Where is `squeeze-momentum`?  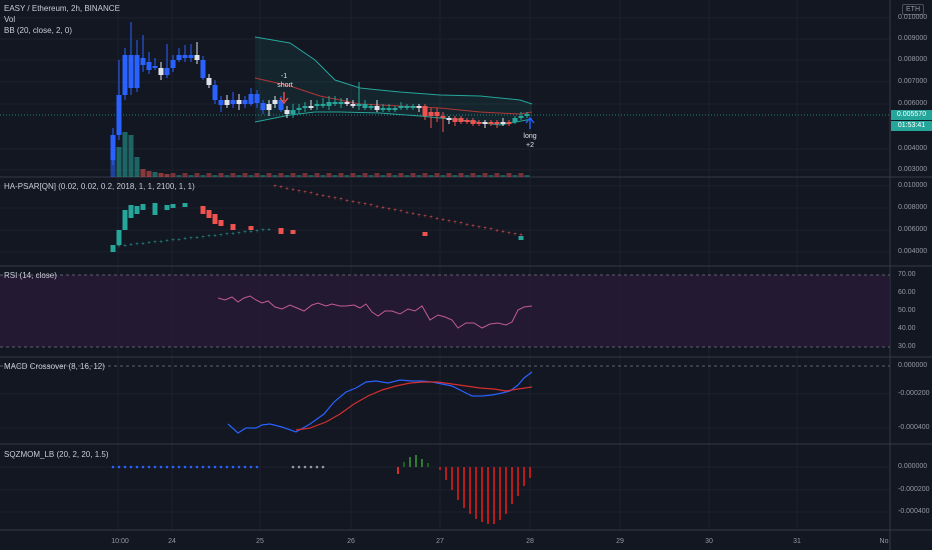
squeeze-momentum is located at coordinates (321, 489).